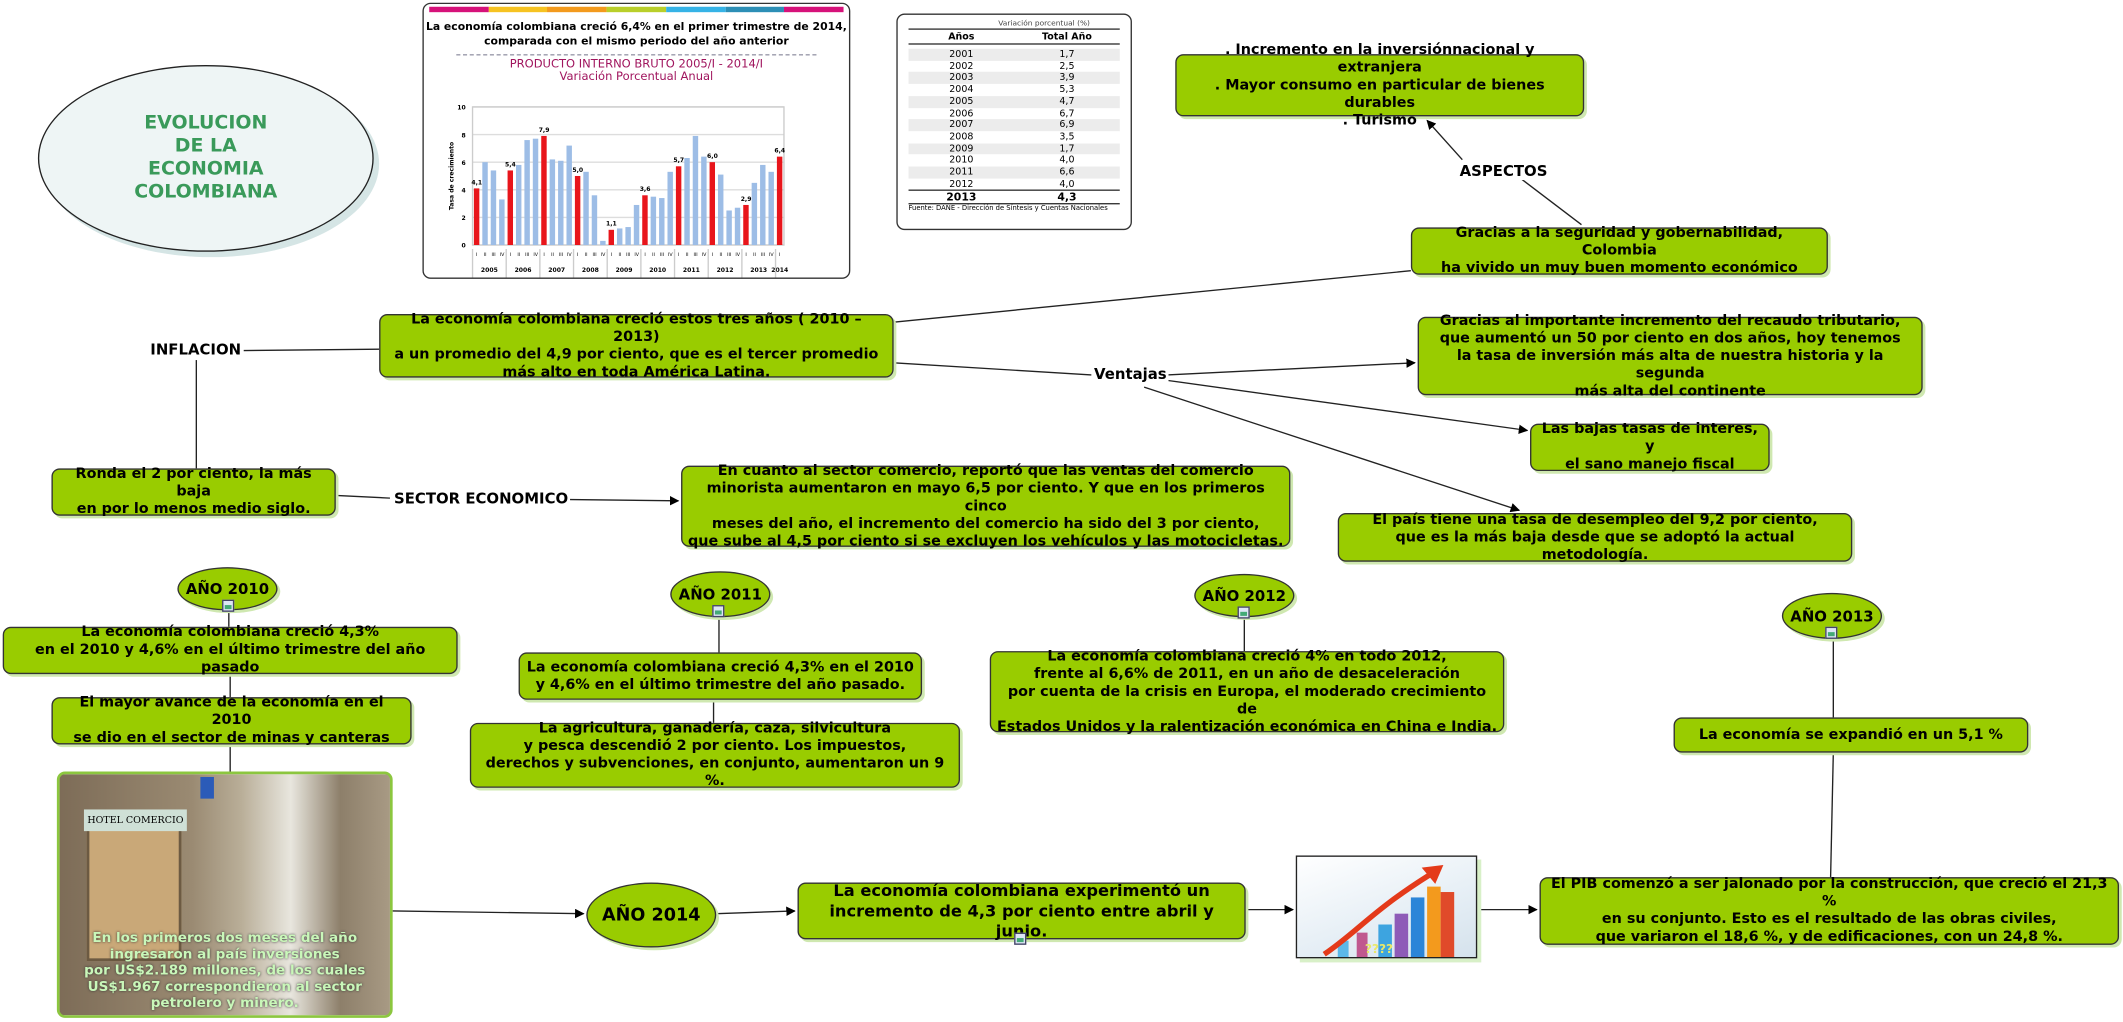 The height and width of the screenshot is (1022, 2123). Describe the element at coordinates (961, 66) in the screenshot. I see `row-year: 2002` at that location.